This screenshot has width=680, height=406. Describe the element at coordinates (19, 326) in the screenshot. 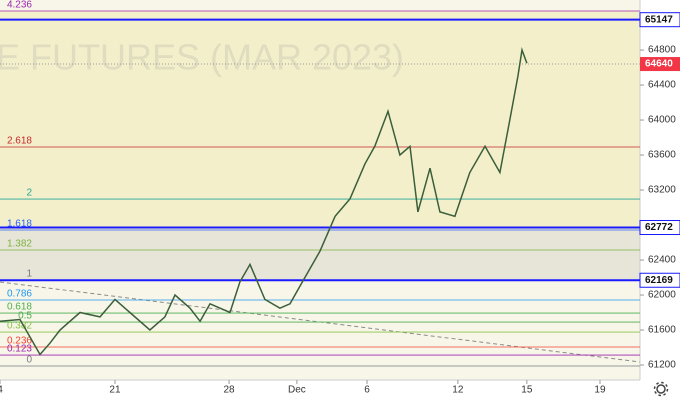

I see `fib-label: 0.382` at that location.